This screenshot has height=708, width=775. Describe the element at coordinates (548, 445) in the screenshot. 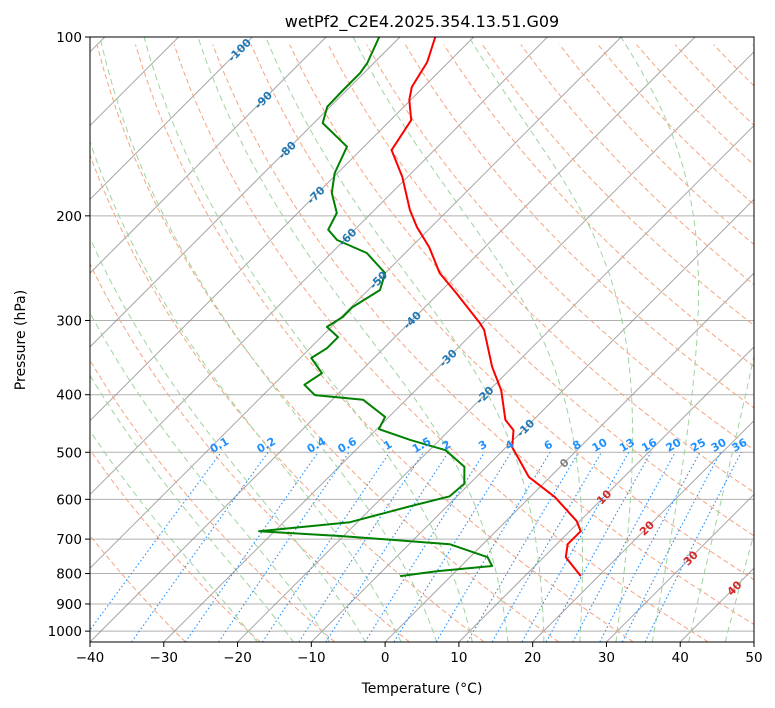

I see `mixing-ratio-label: 6` at that location.